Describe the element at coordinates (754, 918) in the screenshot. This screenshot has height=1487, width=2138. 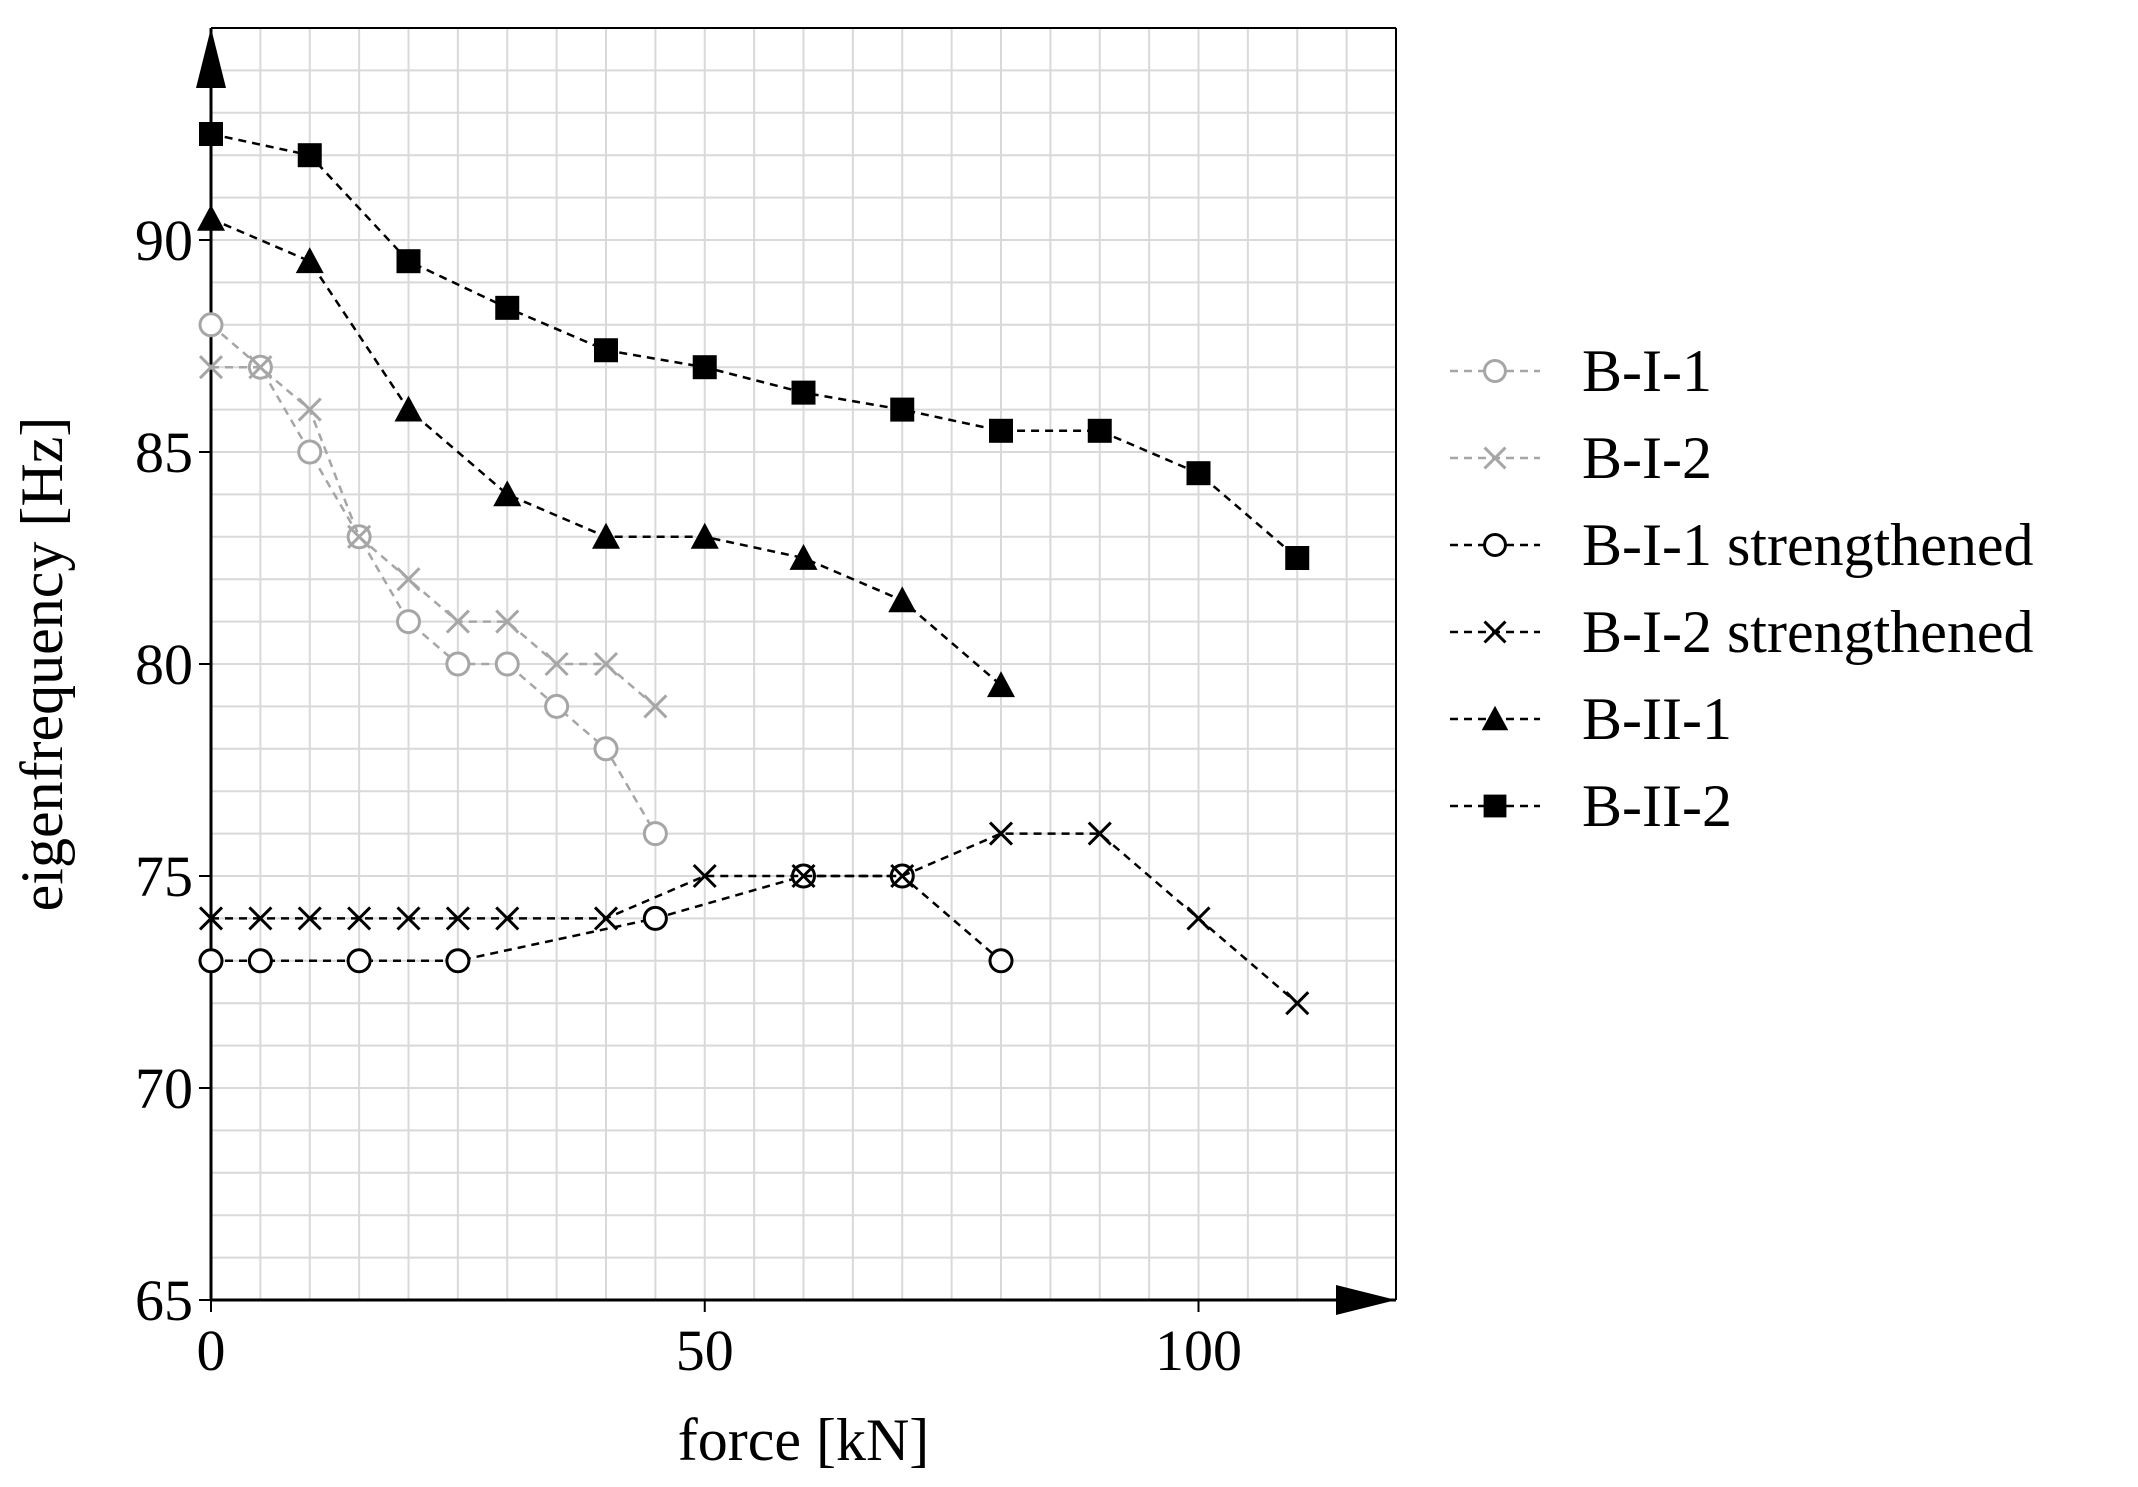
I see `series-b-i-2-strengthened` at that location.